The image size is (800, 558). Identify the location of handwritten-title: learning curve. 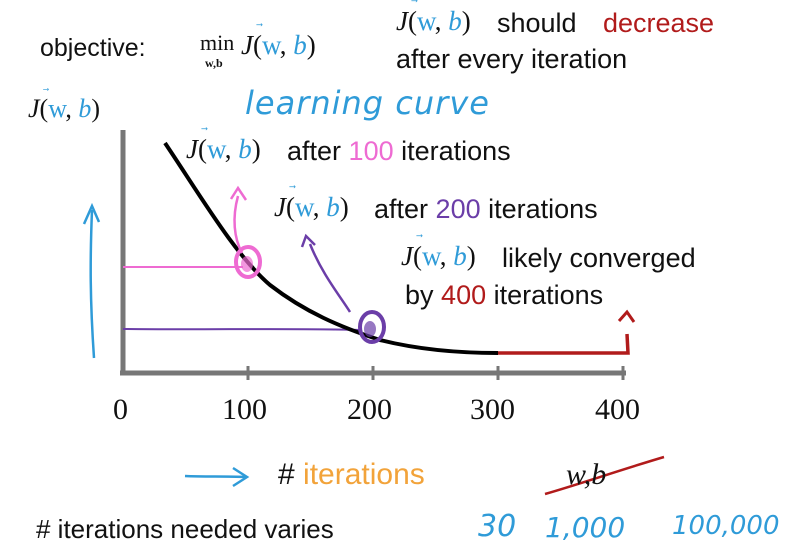
(367, 103).